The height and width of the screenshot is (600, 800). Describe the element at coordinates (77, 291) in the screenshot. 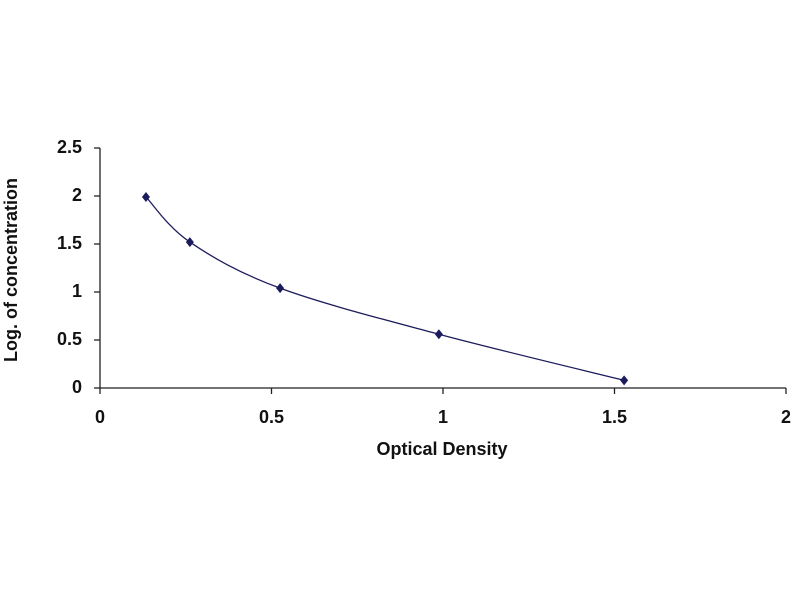

I see `y-tick-label: 1` at that location.